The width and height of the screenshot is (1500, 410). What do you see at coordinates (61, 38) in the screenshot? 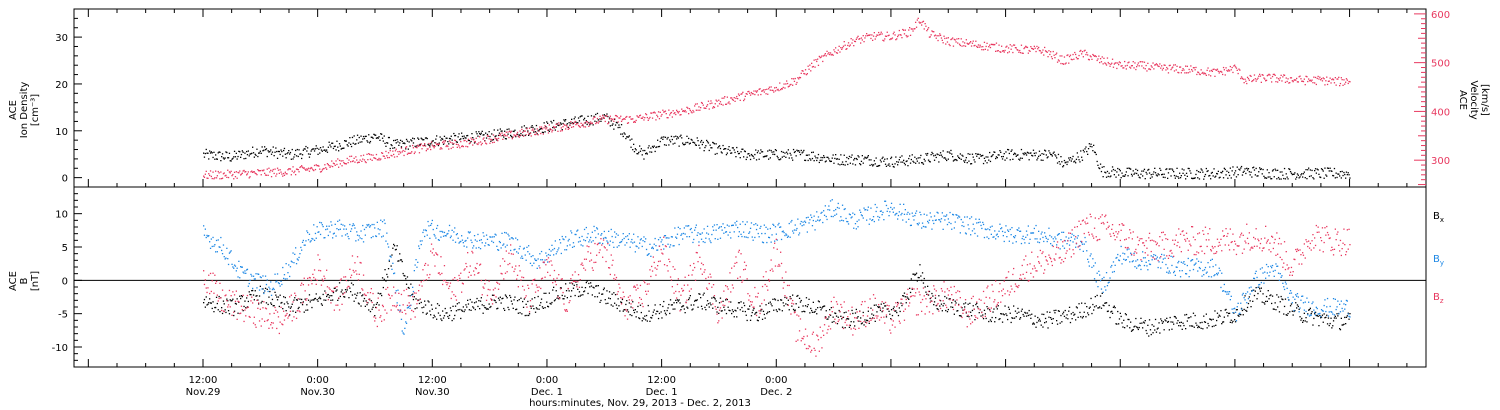
I see `ion-density-tick-label: 30` at bounding box center [61, 38].